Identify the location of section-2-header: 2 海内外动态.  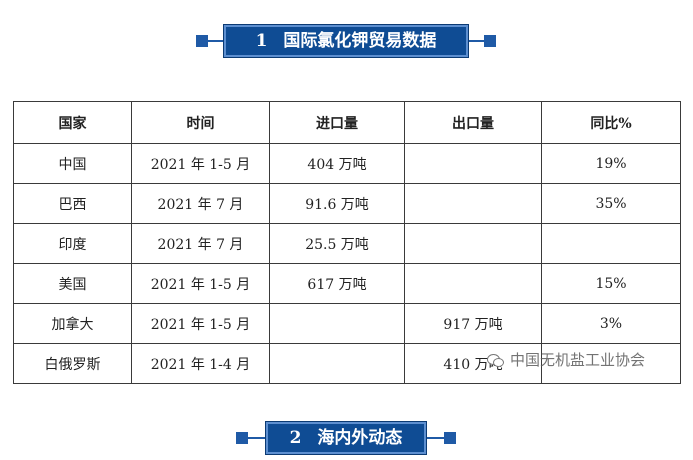
(346, 438).